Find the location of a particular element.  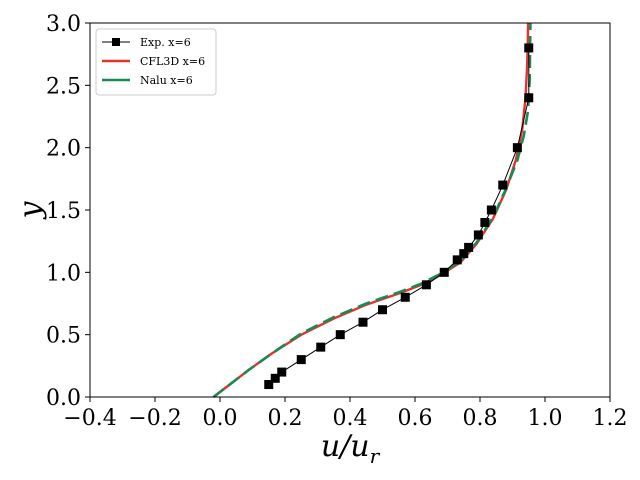

y-axis-label: y is located at coordinates (30, 210).